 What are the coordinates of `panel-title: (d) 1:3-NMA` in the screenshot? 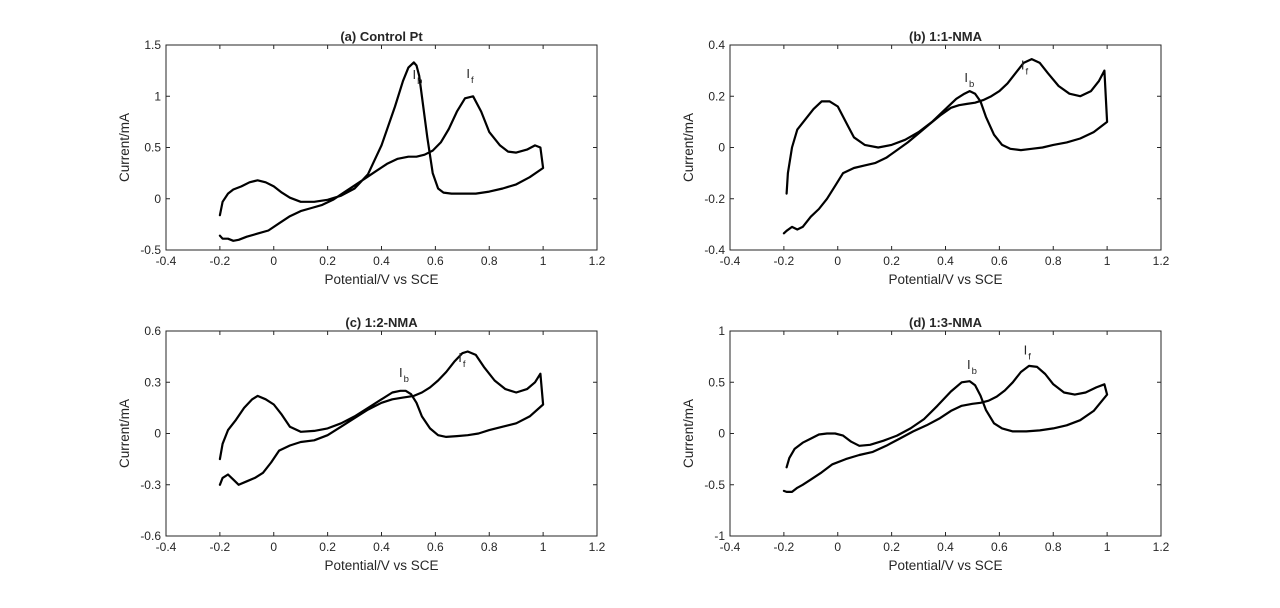 It's located at (946, 322).